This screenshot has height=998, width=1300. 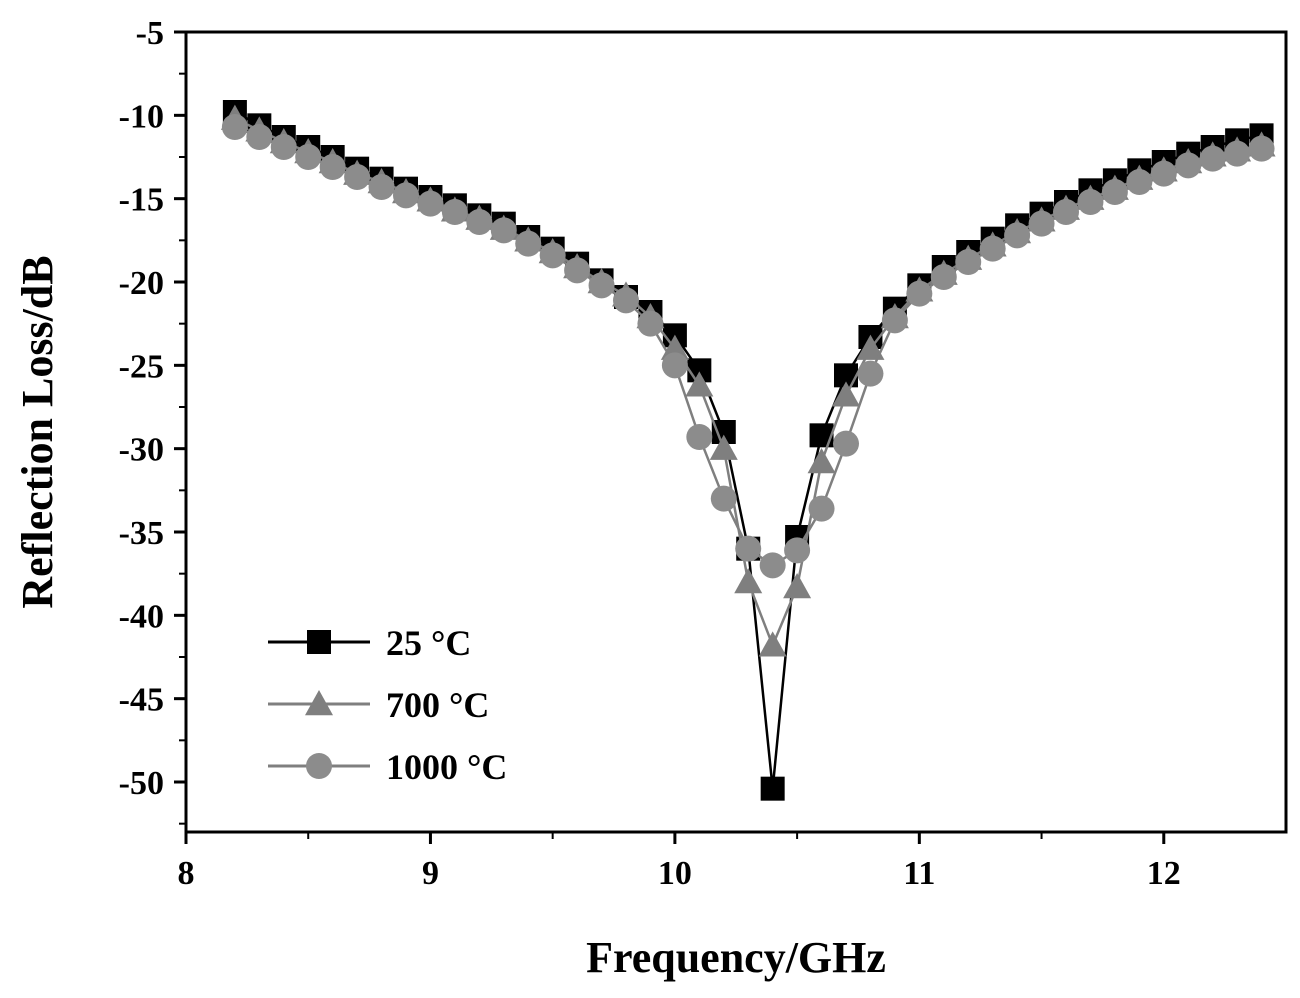 I want to click on x-tick-label: 12, so click(x=1164, y=873).